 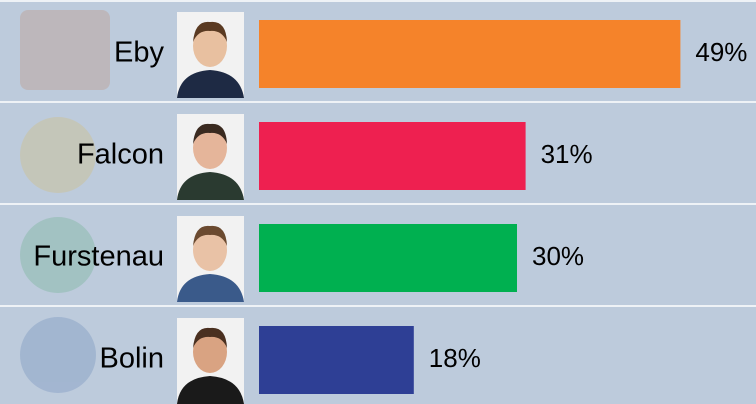 I want to click on value-label: 30%, so click(x=558, y=256).